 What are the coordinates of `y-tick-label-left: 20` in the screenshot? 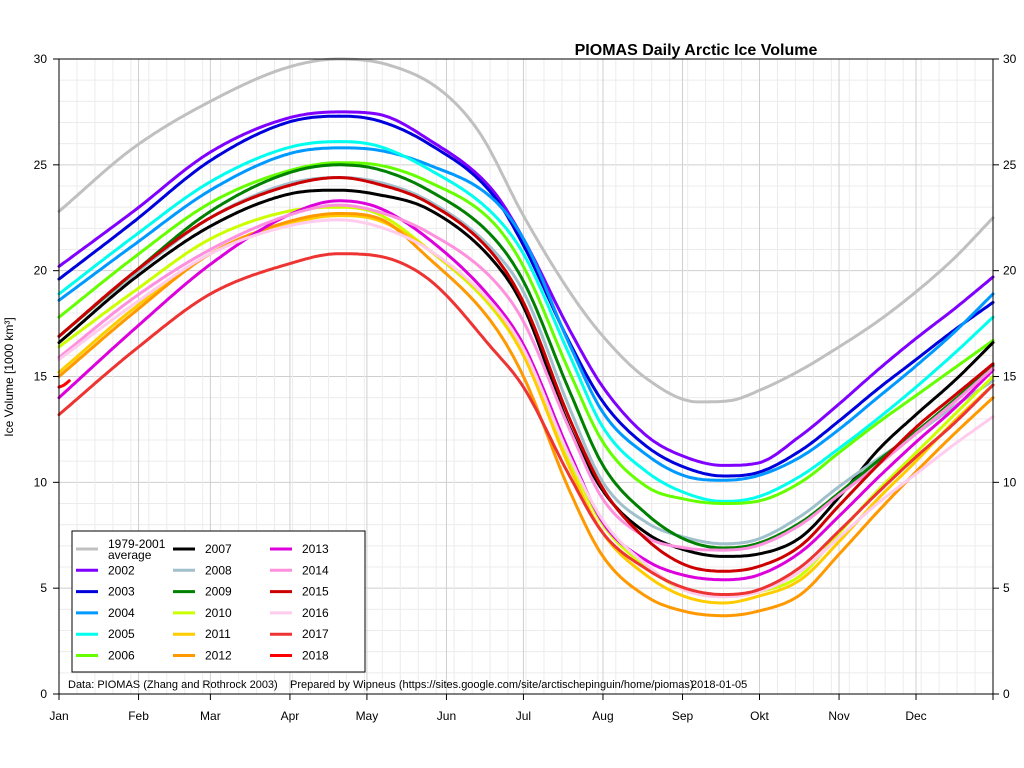 It's located at (41, 271).